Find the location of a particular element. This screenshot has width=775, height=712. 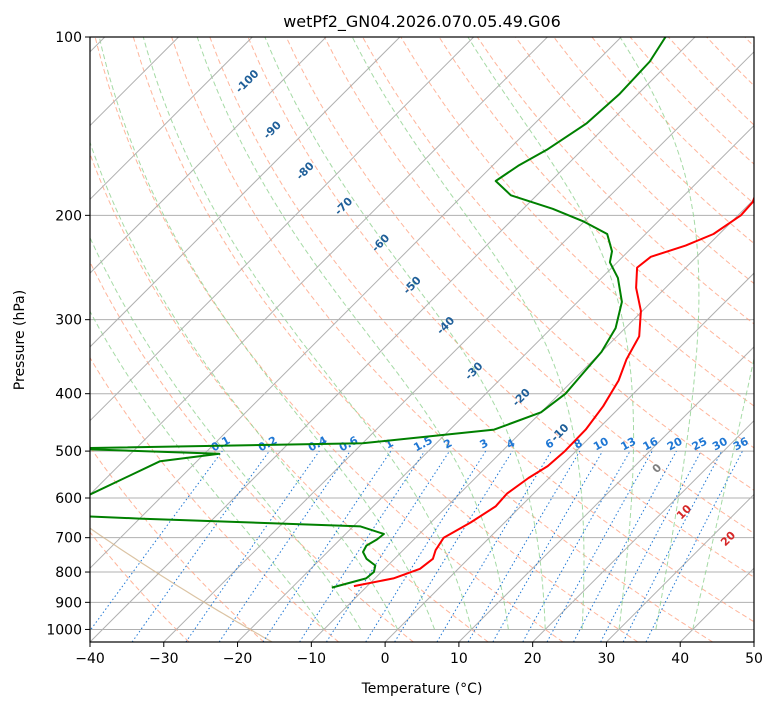

mixing-ratio-label: 30 is located at coordinates (720, 444).